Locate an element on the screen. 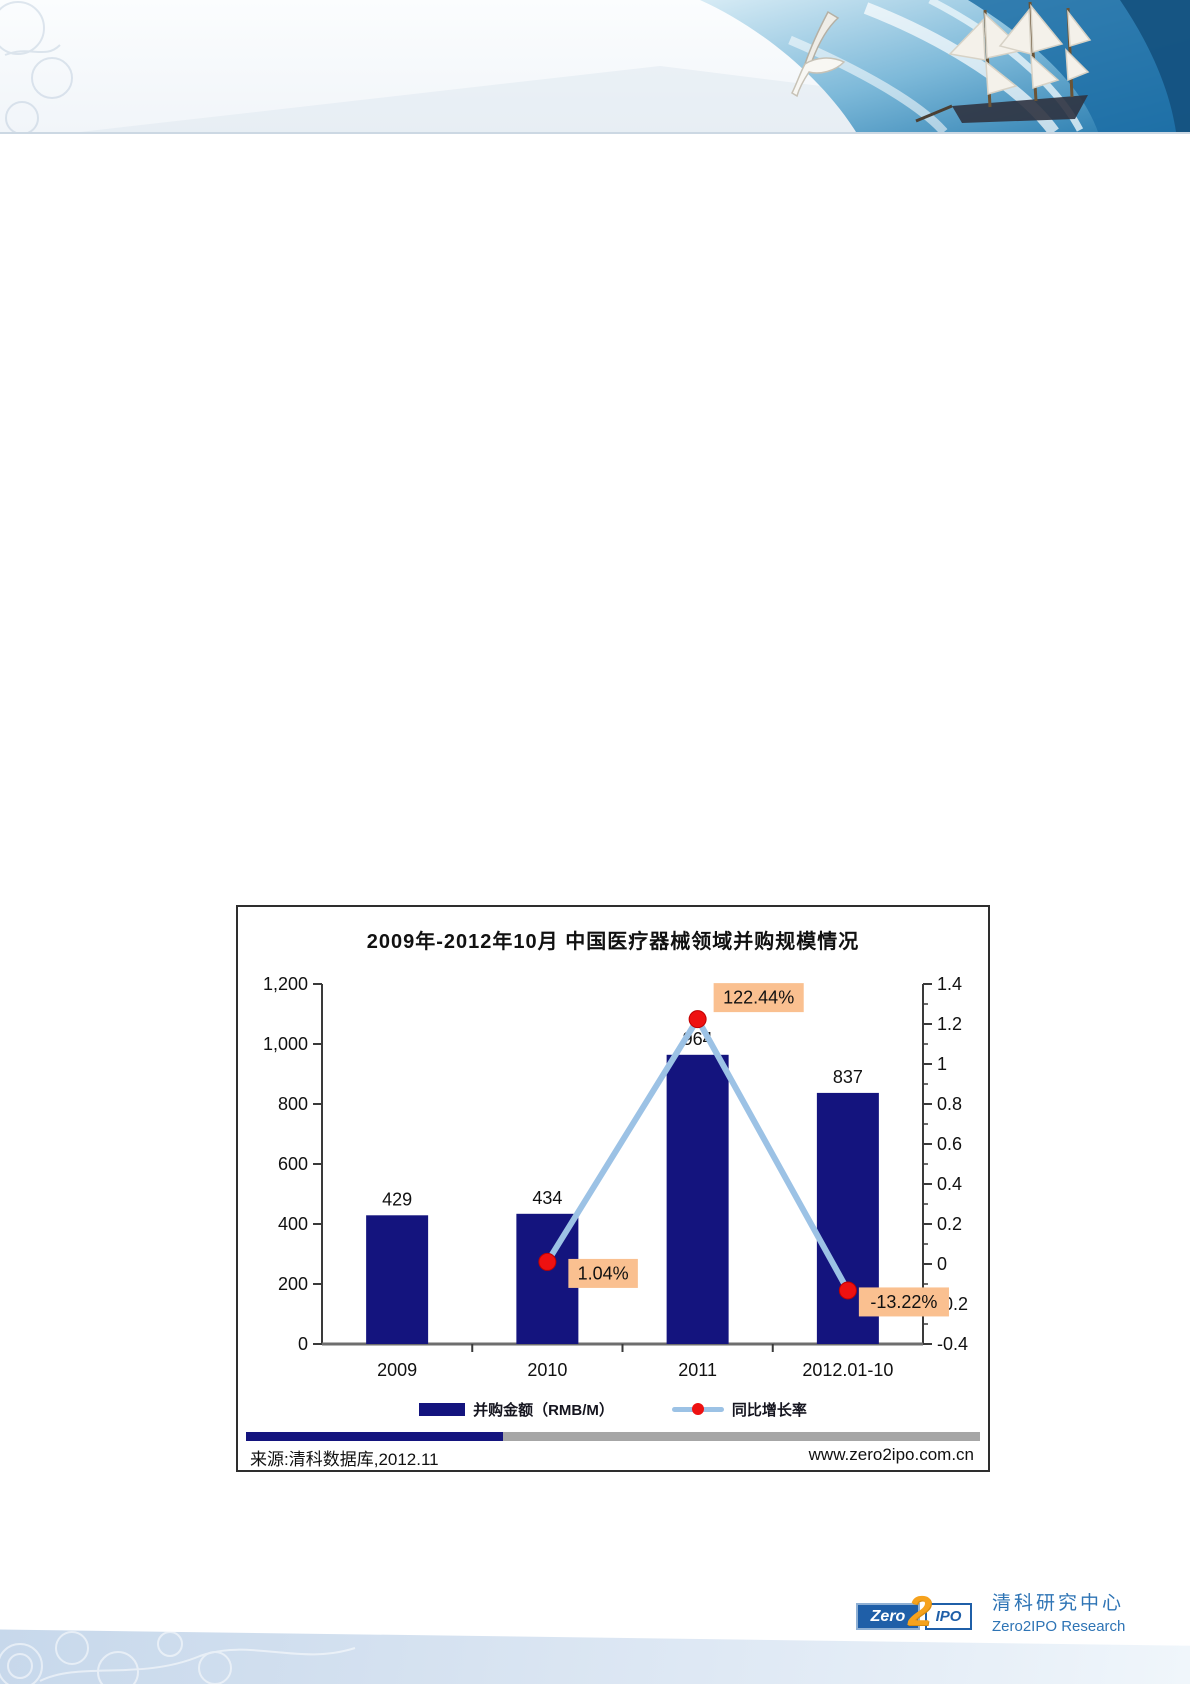  source-text: 来源:清科数据库,2012.11 is located at coordinates (344, 1459).